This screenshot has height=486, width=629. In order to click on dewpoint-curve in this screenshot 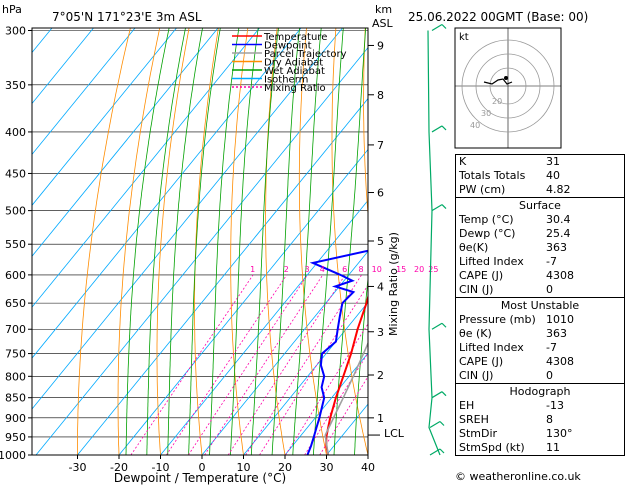, I will do `click(337, 351)`.